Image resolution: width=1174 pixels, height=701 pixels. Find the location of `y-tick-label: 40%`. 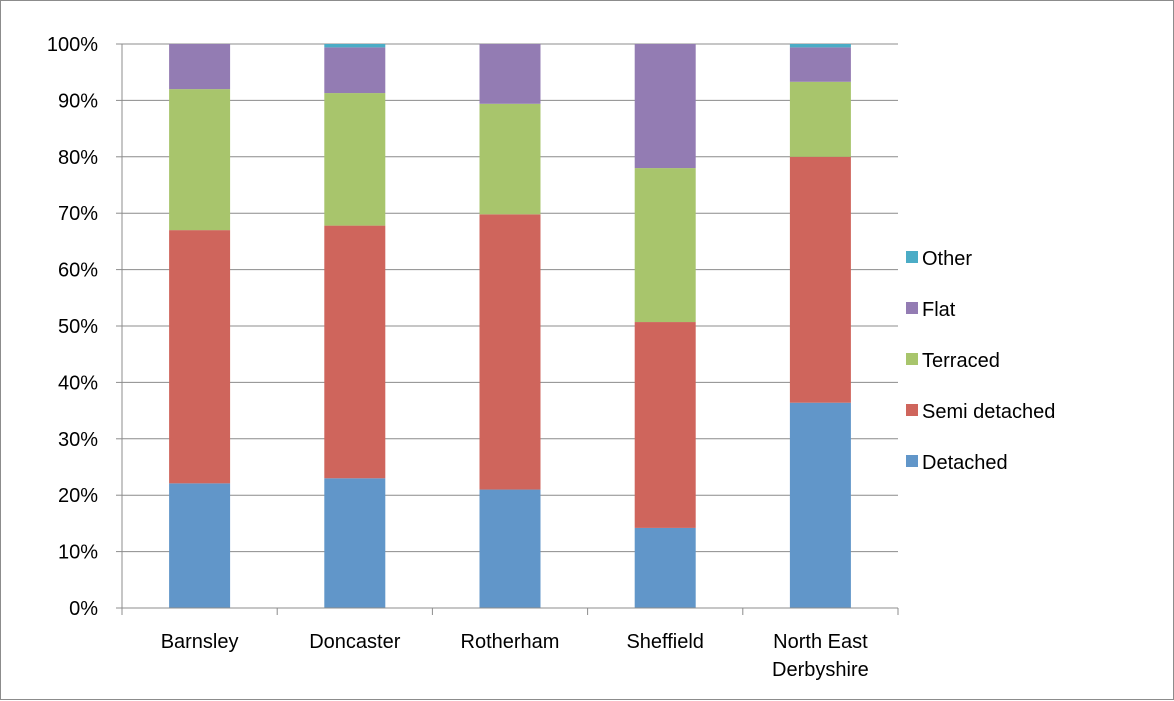

y-tick-label: 40% is located at coordinates (78, 383).